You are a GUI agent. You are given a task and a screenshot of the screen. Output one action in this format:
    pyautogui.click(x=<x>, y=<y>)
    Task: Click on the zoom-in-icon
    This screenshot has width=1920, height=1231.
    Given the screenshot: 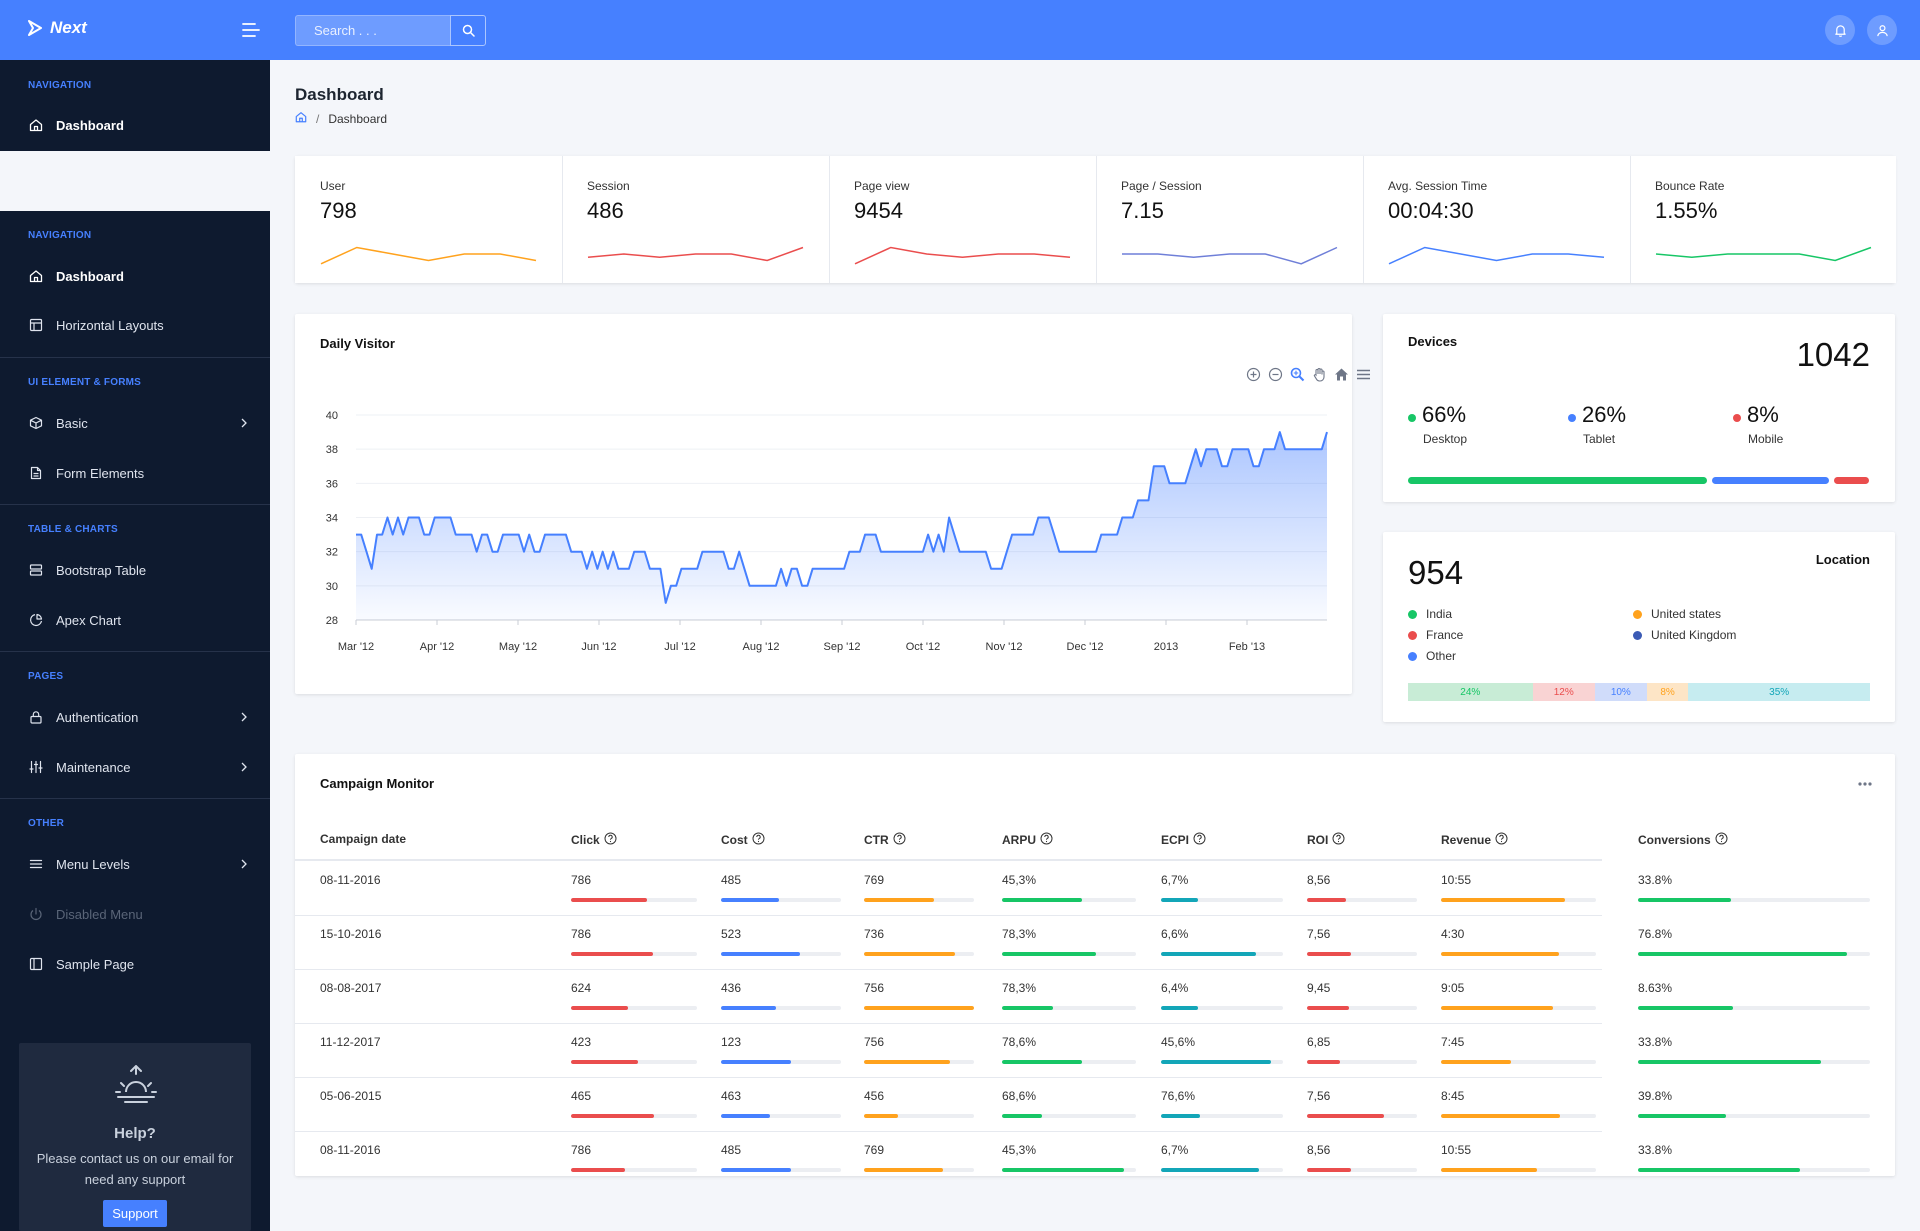 What is the action you would take?
    pyautogui.click(x=1253, y=374)
    